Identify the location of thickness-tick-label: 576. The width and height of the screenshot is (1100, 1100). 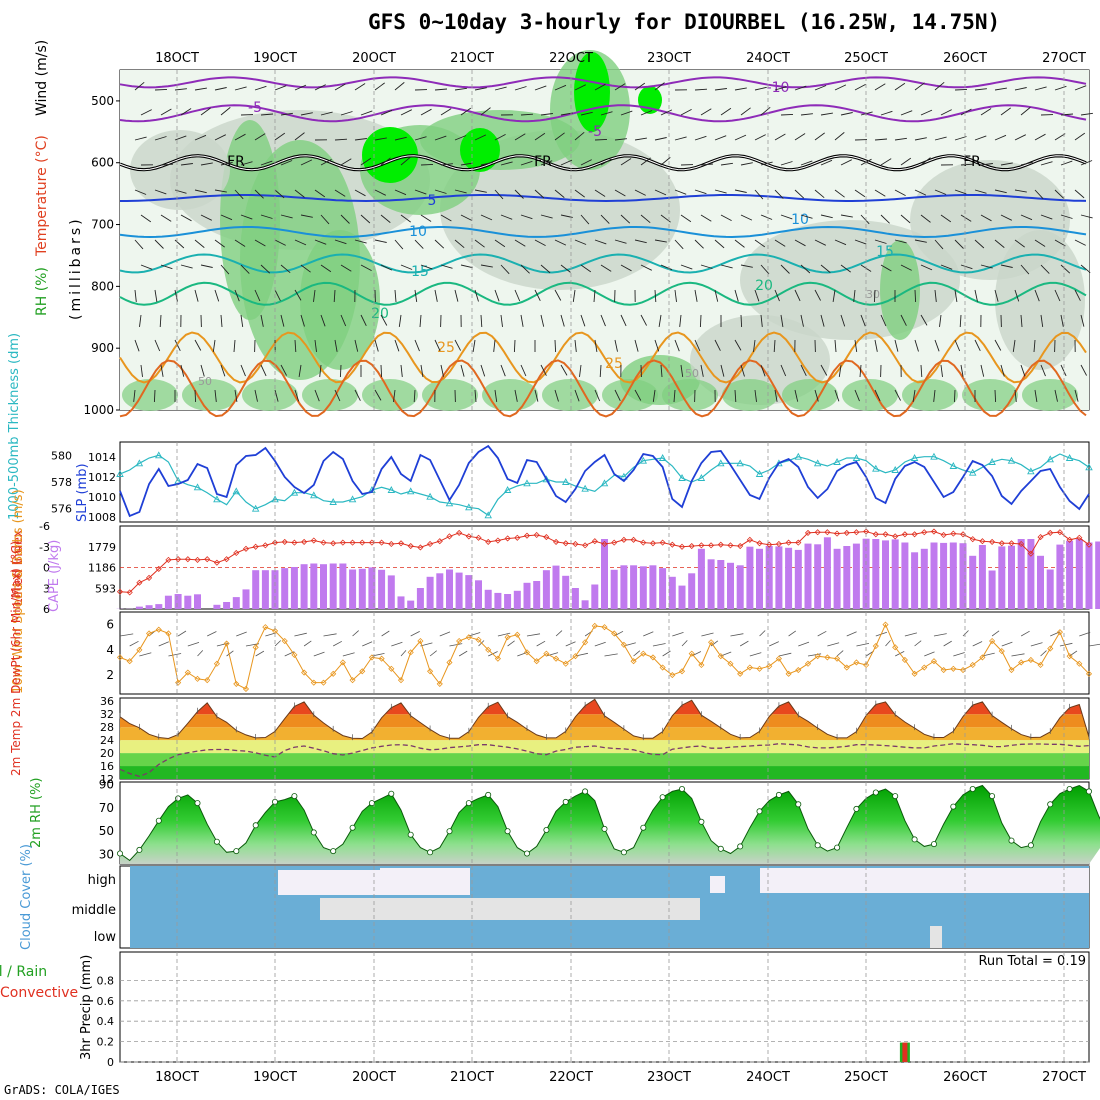
(61, 509).